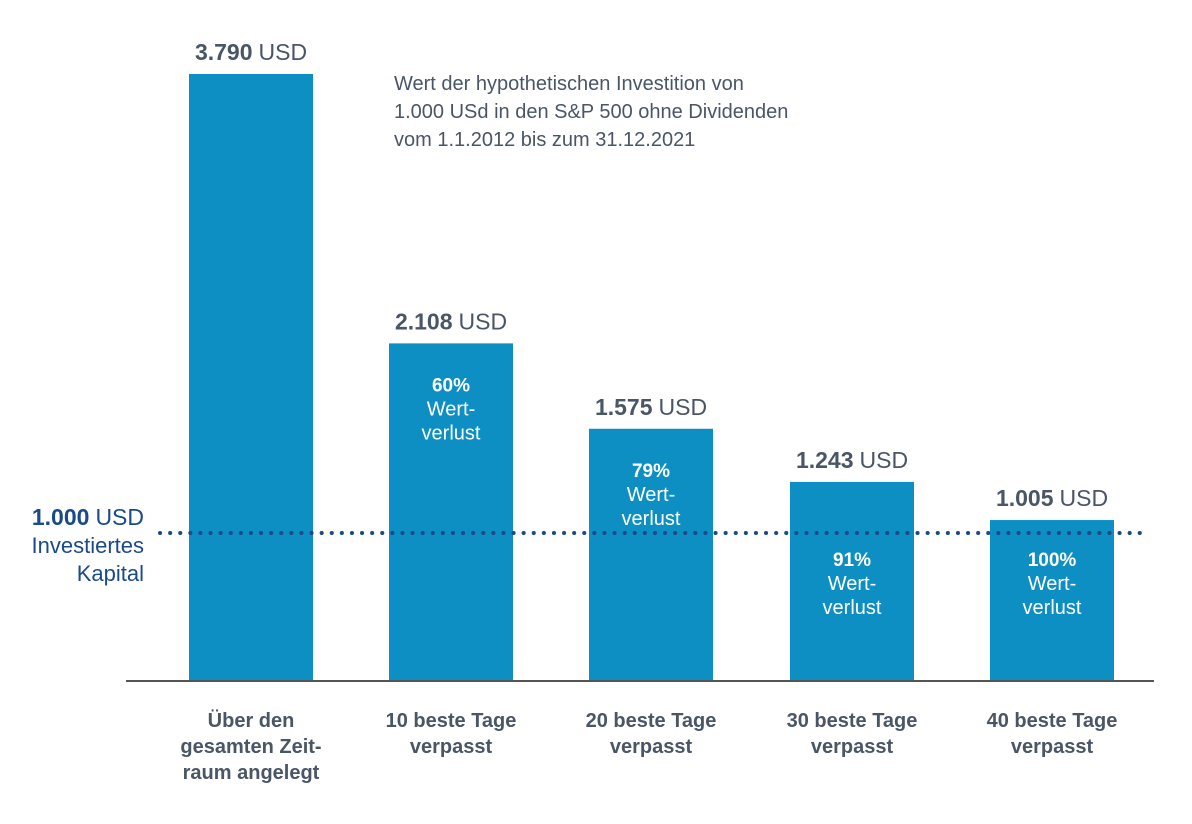 The height and width of the screenshot is (824, 1192). What do you see at coordinates (852, 560) in the screenshot?
I see `loss-percent-label: 91%` at bounding box center [852, 560].